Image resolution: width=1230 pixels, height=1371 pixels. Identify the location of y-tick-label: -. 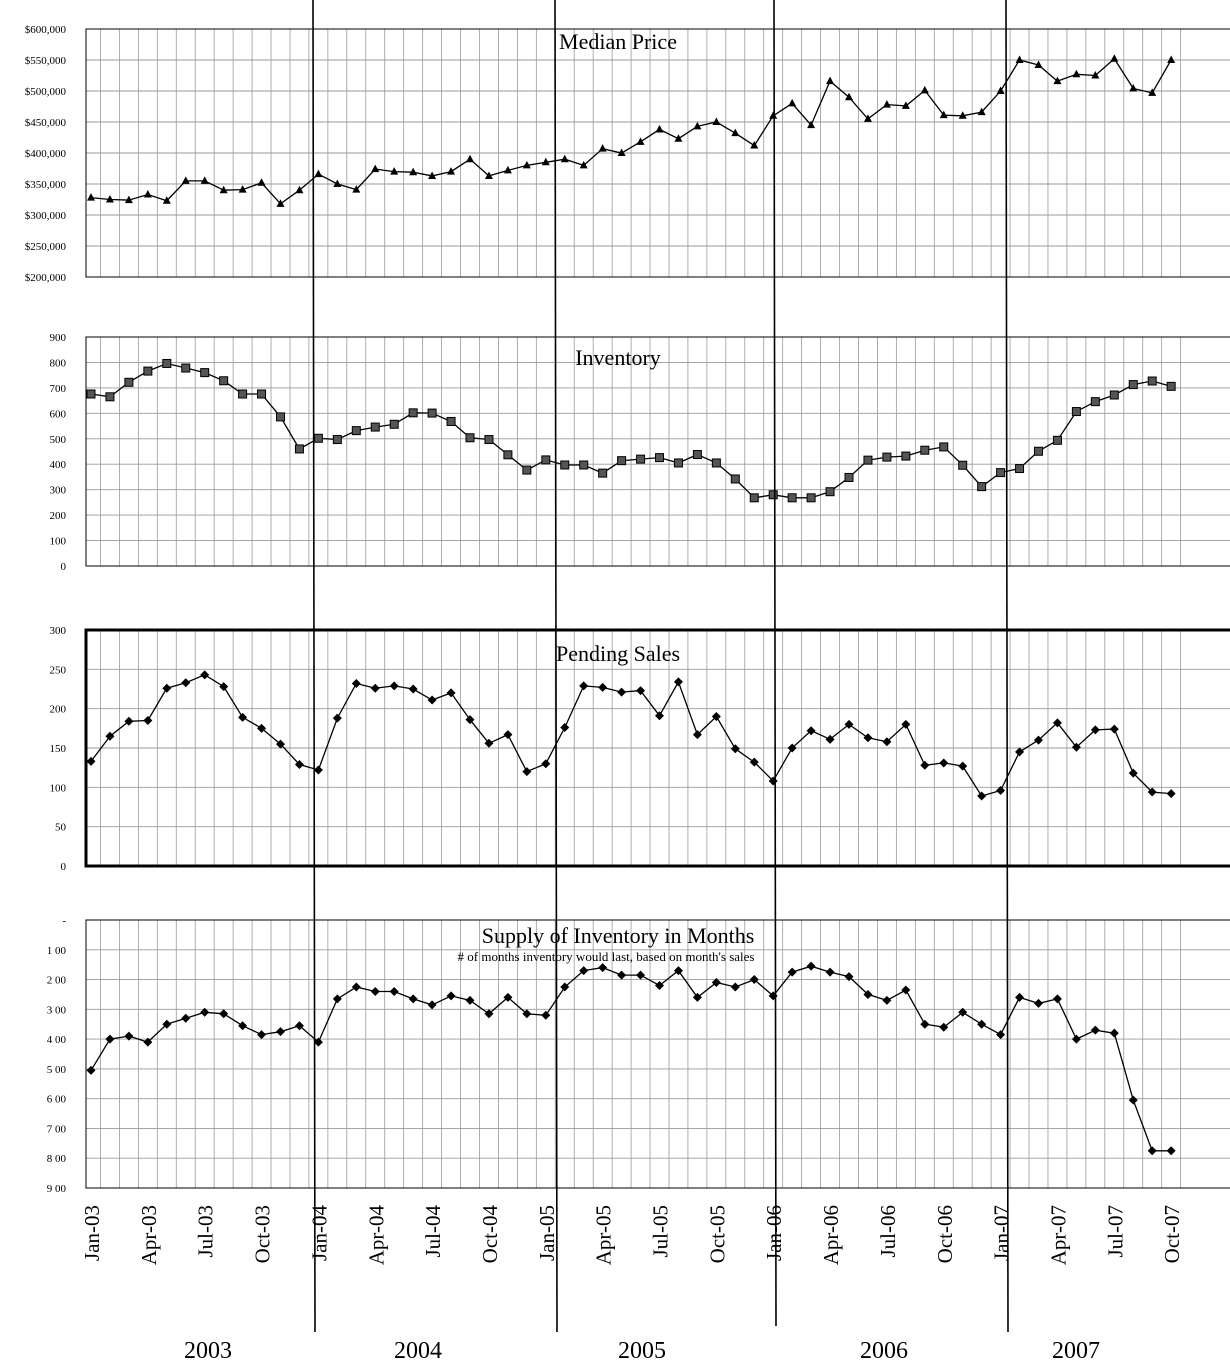
(64, 921).